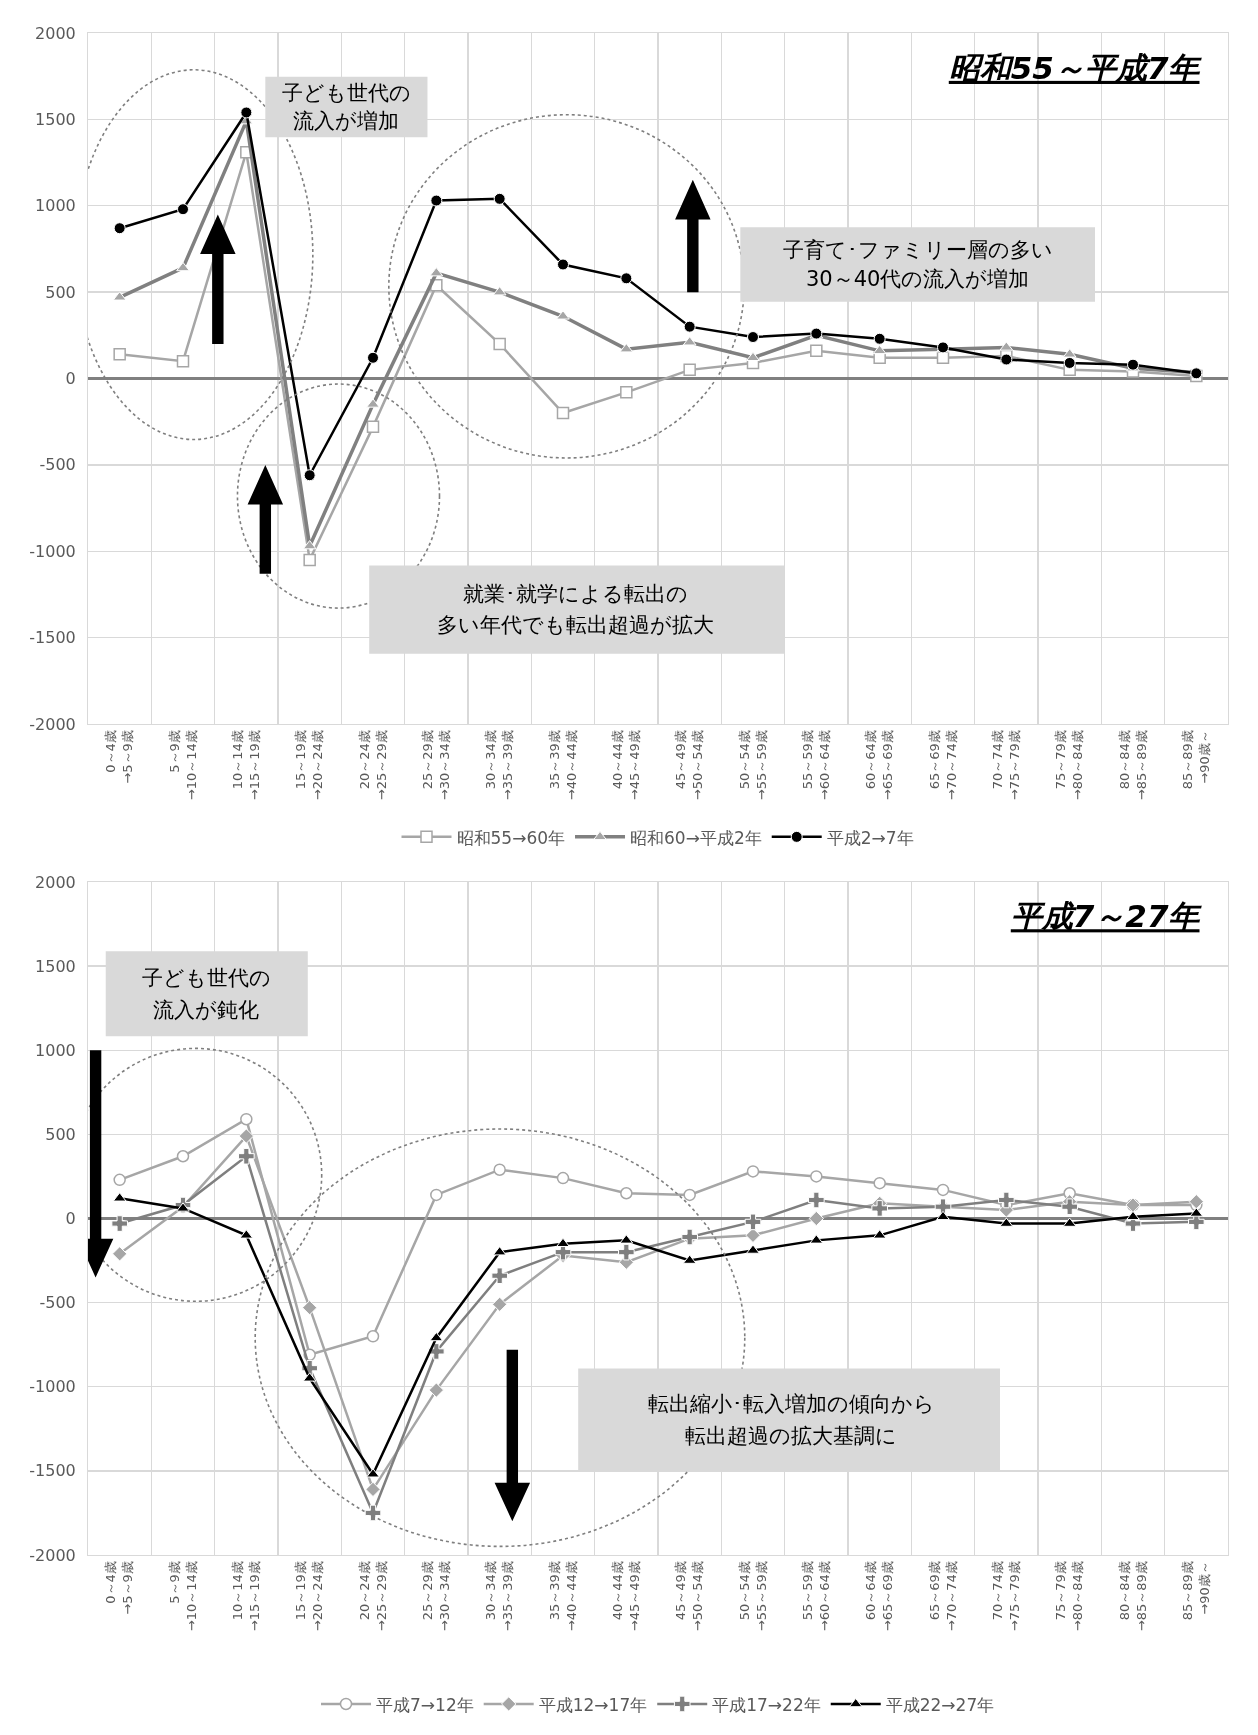 The height and width of the screenshot is (1735, 1258). I want to click on y-tick-label: 0, so click(70, 379).